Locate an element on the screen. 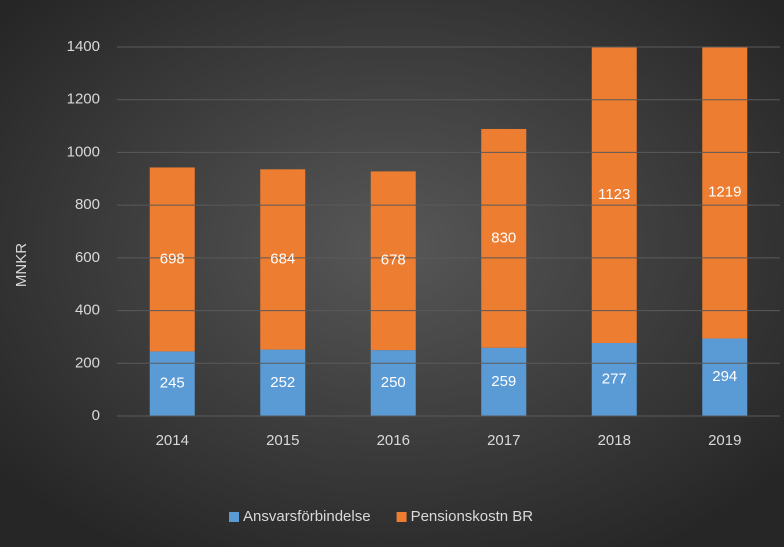 This screenshot has height=547, width=784. y-tick-label: 1200 is located at coordinates (83, 99).